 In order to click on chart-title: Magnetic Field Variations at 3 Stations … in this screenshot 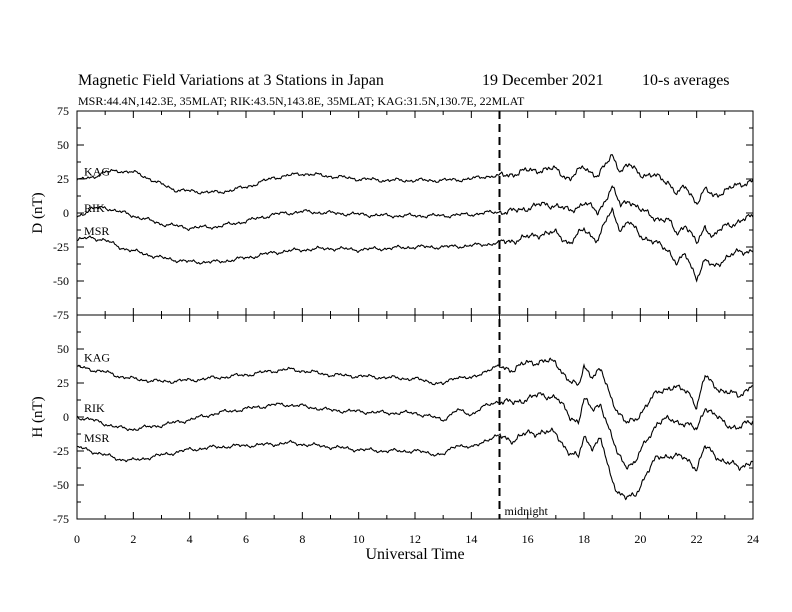, I will do `click(231, 80)`.